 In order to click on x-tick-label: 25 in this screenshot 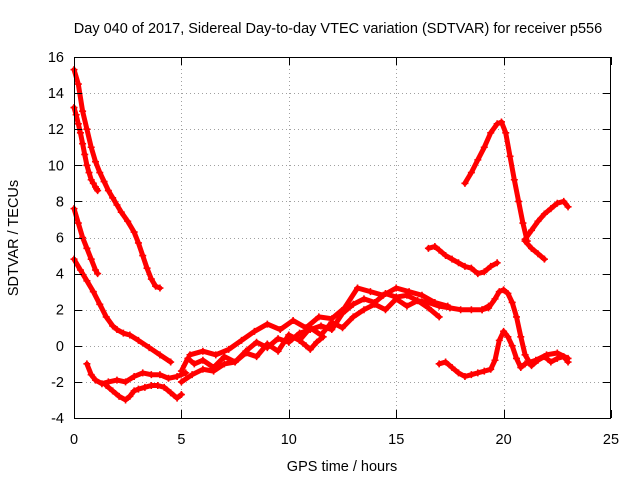, I will do `click(611, 440)`.